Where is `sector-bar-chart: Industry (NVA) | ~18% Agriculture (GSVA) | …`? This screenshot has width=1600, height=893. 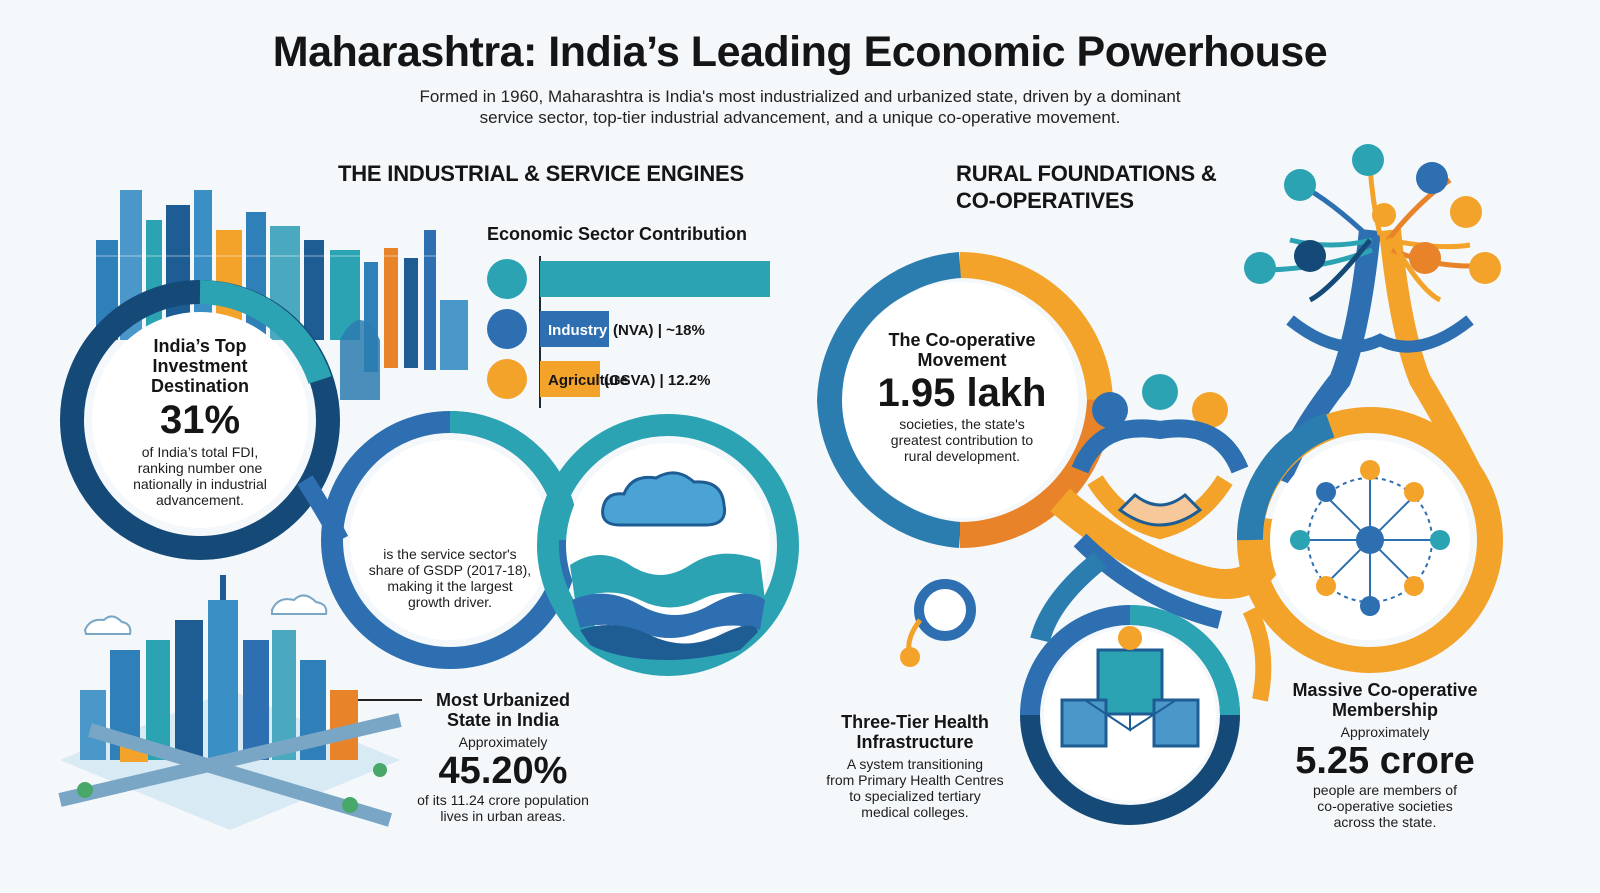
sector-bar-chart: Industry (NVA) | ~18% Agriculture (GSVA) | … is located at coordinates (636, 333).